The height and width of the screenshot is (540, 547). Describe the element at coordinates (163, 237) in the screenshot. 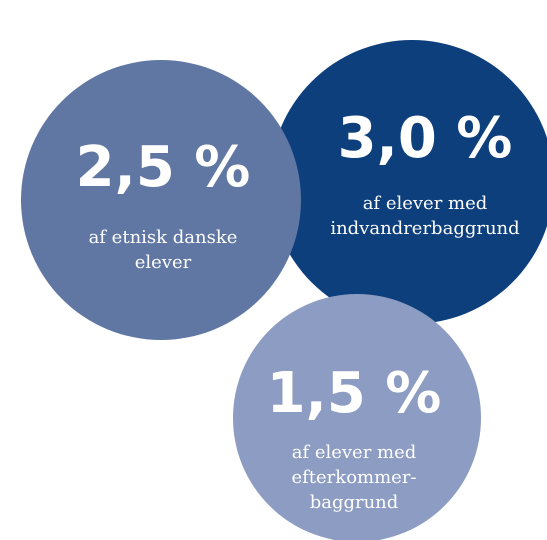

I see `label-line: af etnisk danske` at that location.